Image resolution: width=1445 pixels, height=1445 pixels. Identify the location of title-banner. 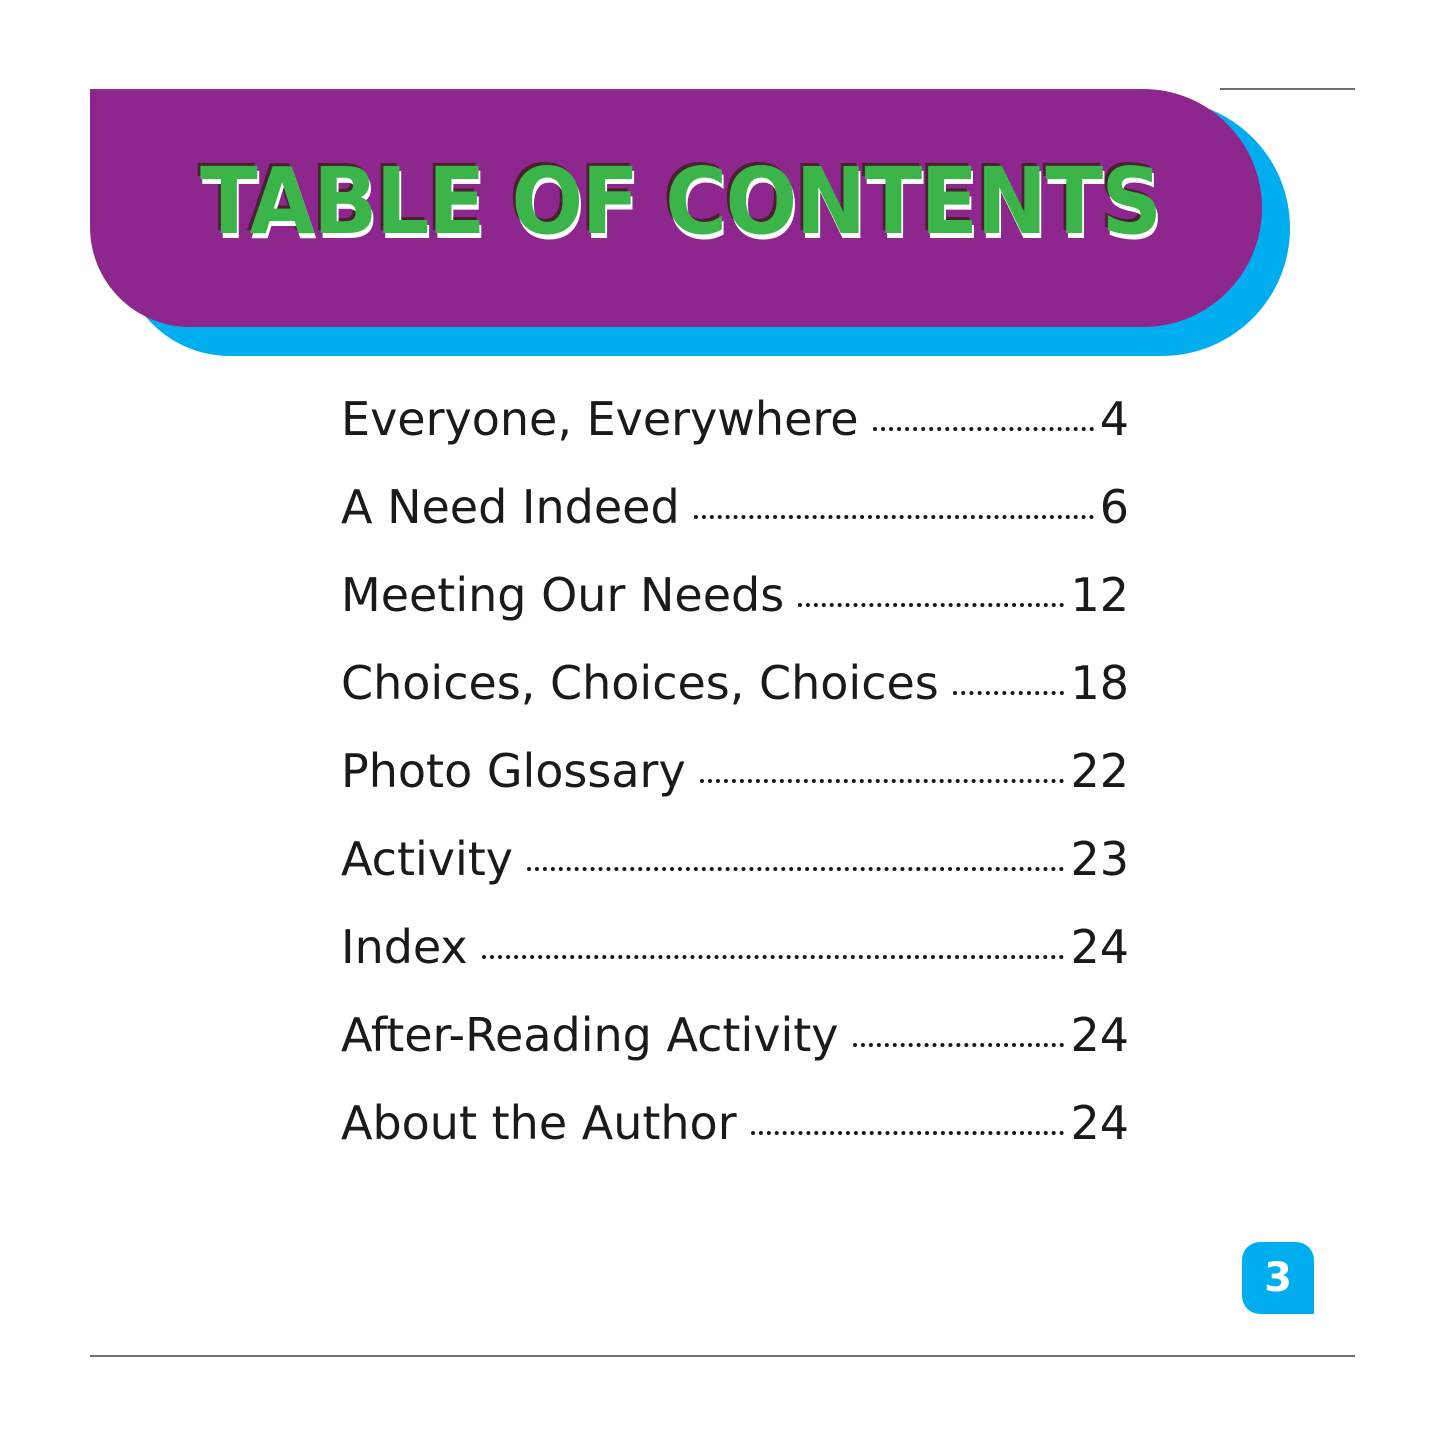
(676, 208).